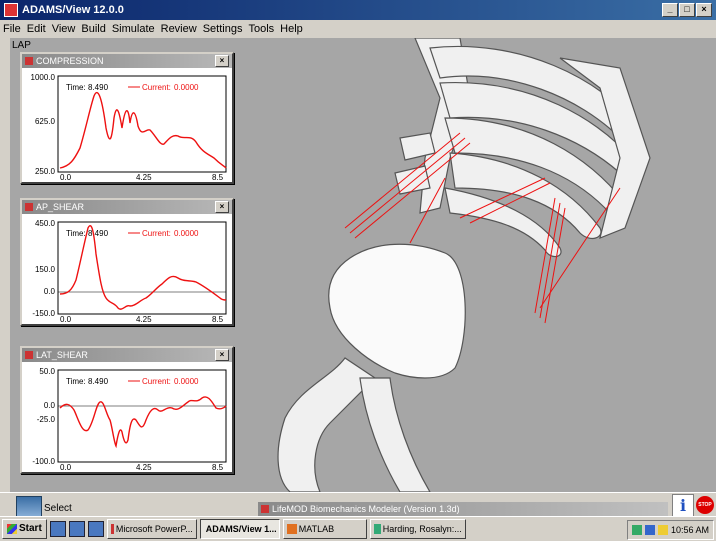  What do you see at coordinates (291, 529) in the screenshot?
I see `matlab-icon` at bounding box center [291, 529].